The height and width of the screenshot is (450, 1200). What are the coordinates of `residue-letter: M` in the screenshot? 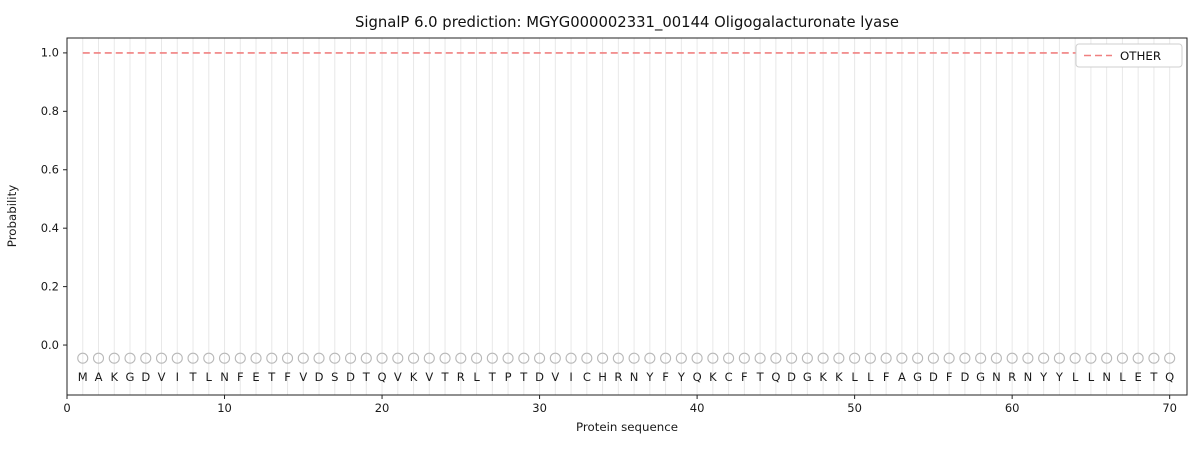 It's located at (83, 377).